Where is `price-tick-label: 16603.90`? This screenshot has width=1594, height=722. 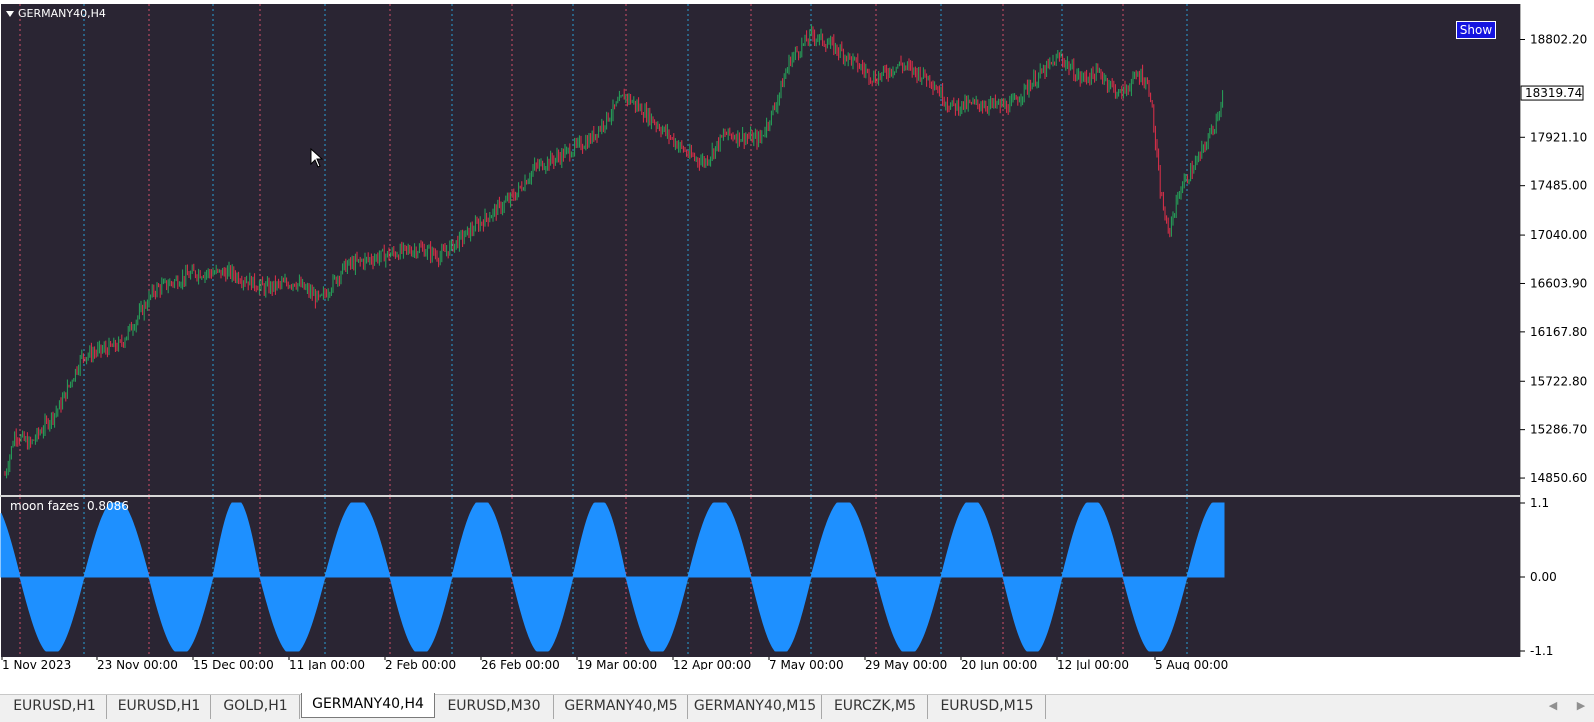 price-tick-label: 16603.90 is located at coordinates (1558, 283).